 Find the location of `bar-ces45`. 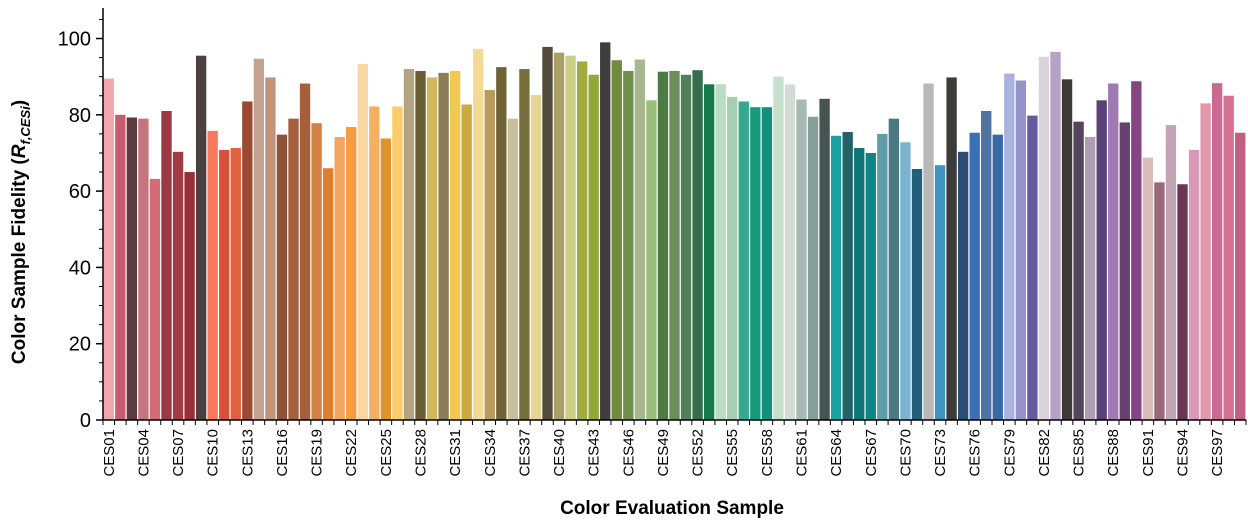

bar-ces45 is located at coordinates (616, 240).